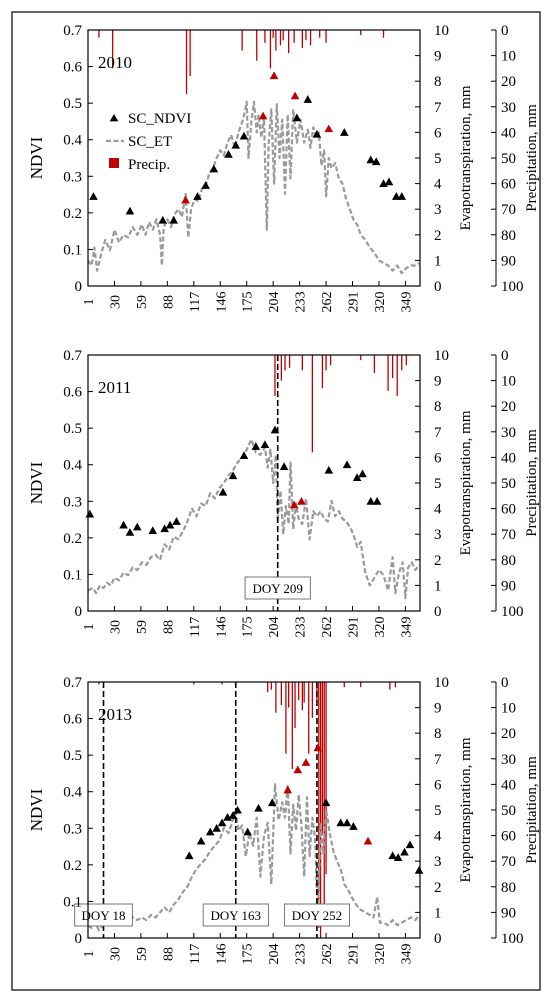 Image resolution: width=550 pixels, height=1002 pixels. What do you see at coordinates (380, 627) in the screenshot?
I see `x-tick-label: 320` at bounding box center [380, 627].